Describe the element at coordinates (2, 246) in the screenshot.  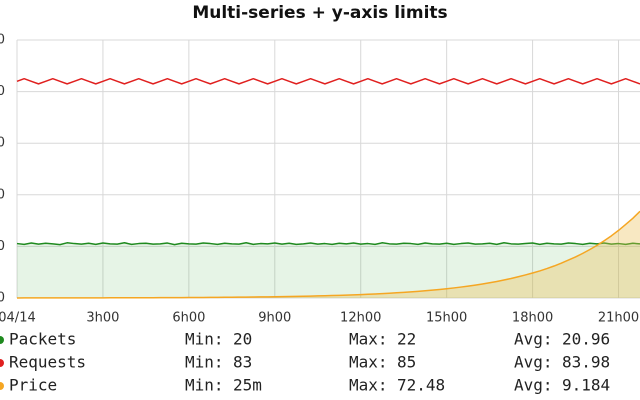
I see `y-tick-label: 20` at that location.